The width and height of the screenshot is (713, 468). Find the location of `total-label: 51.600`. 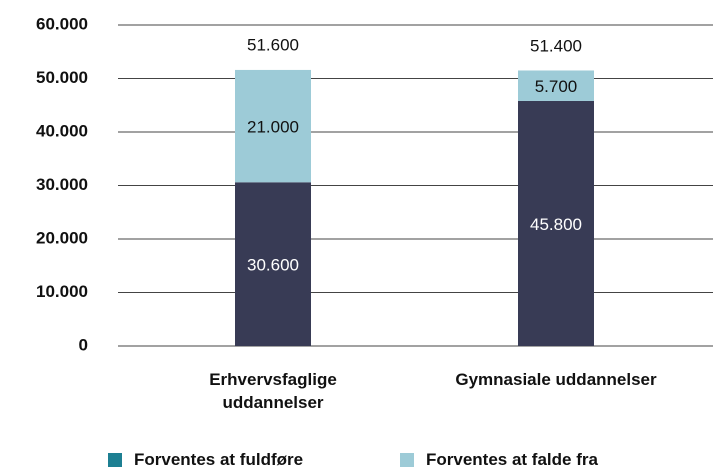

total-label: 51.600 is located at coordinates (273, 44).